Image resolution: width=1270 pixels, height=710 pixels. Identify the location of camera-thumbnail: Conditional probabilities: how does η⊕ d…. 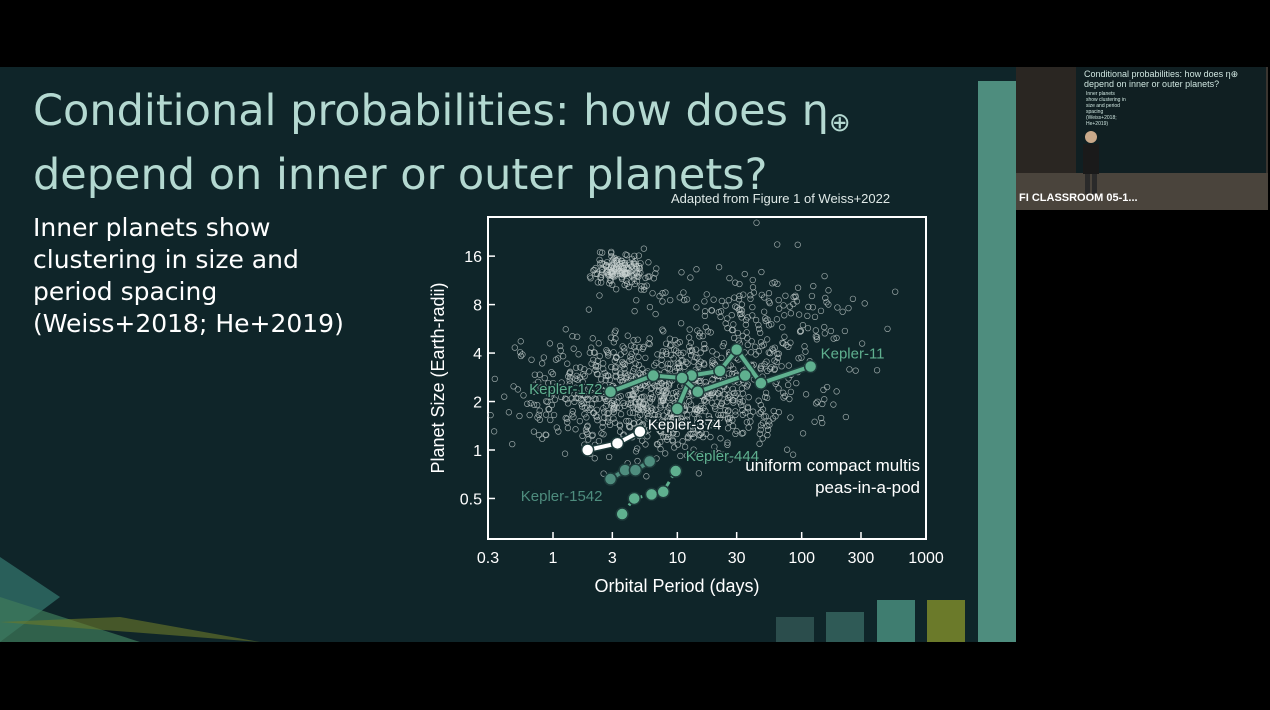
(1142, 138).